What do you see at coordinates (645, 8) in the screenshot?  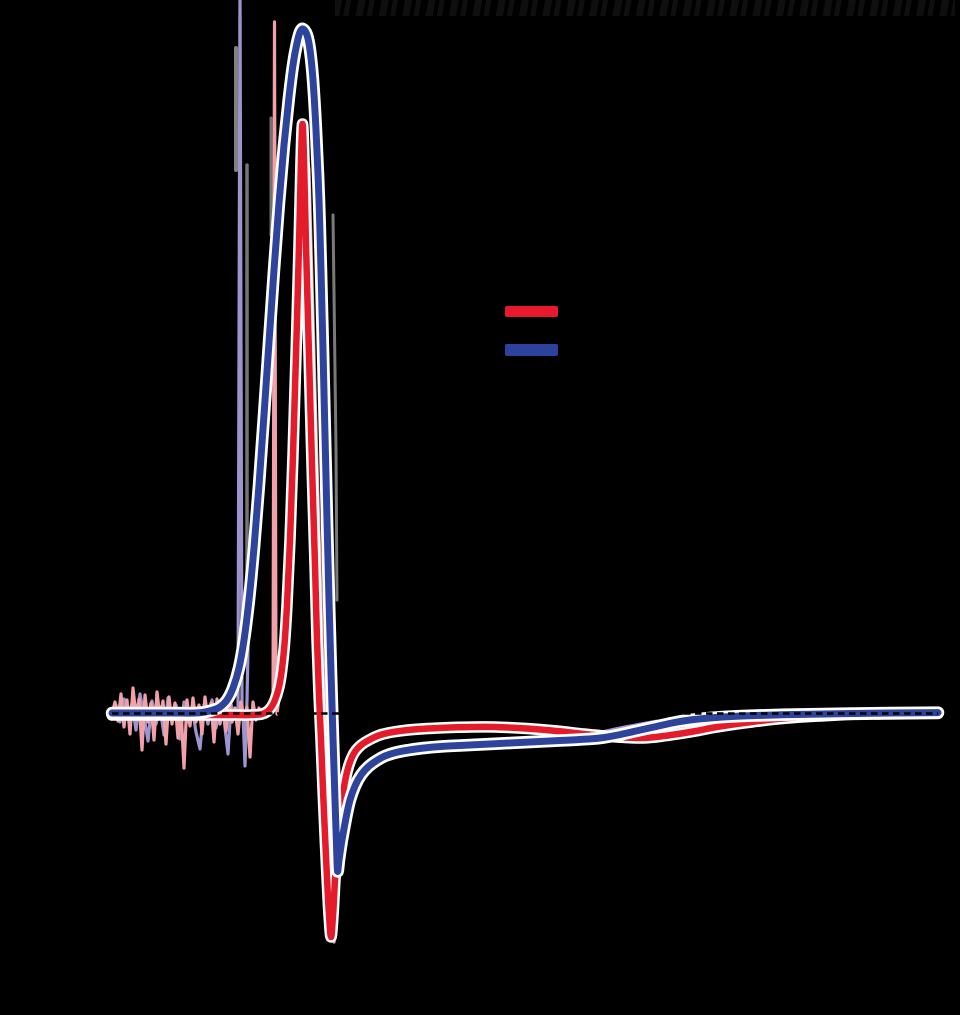 I see `faint-clipped-text-strip` at bounding box center [645, 8].